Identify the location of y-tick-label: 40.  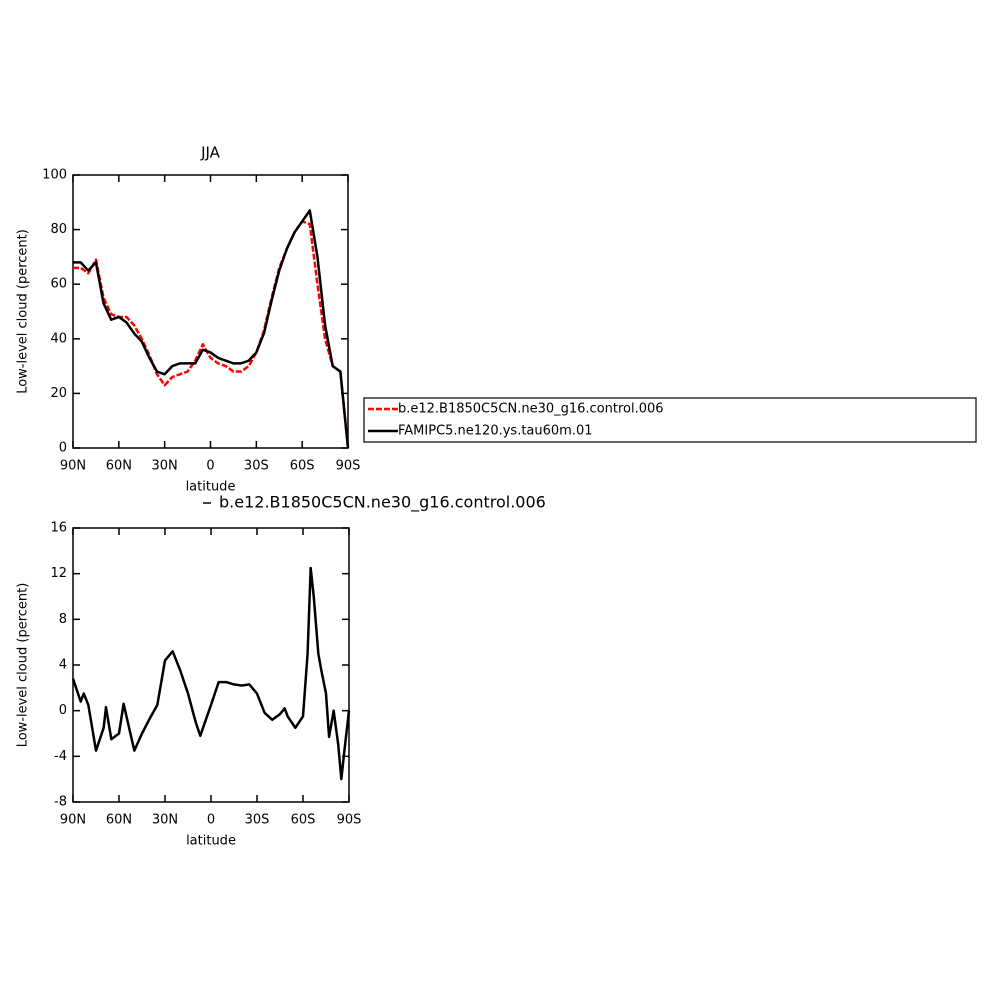
(58, 338).